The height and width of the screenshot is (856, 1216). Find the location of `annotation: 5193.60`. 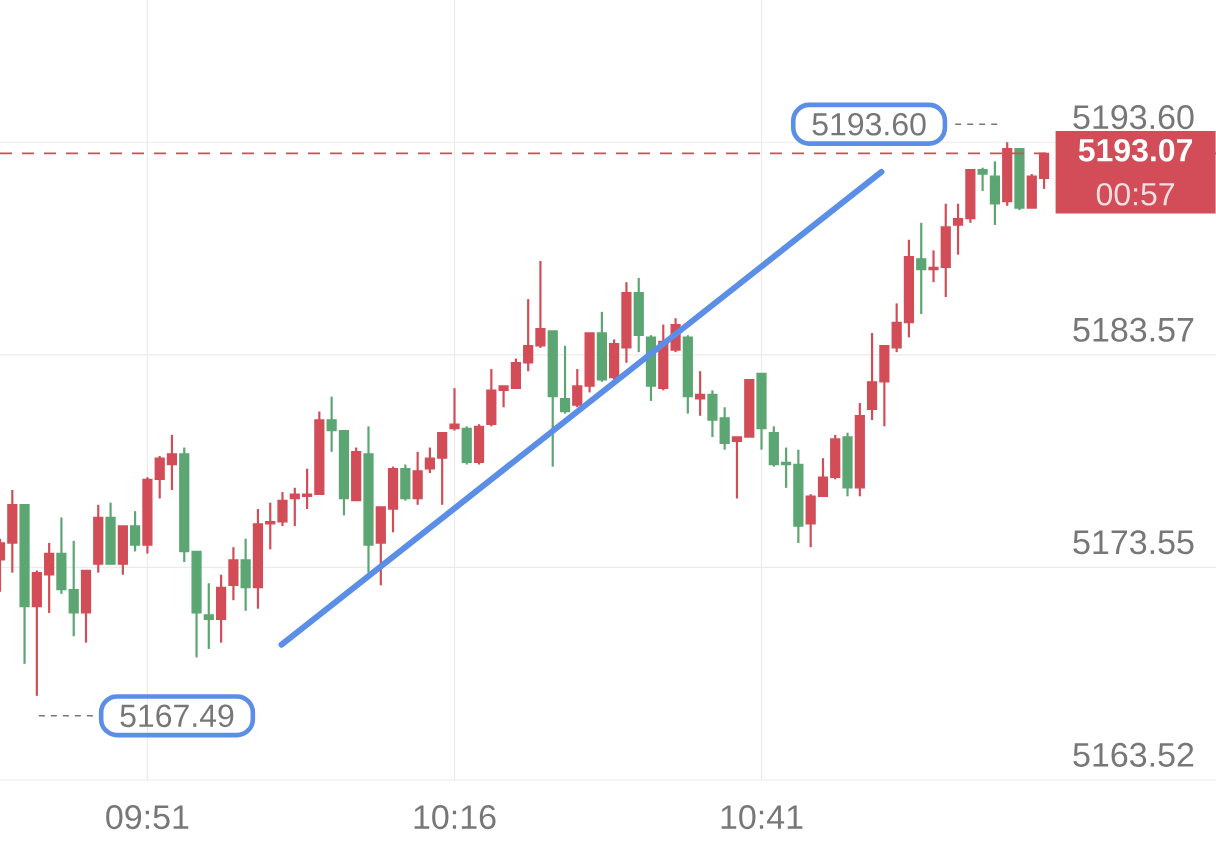

annotation: 5193.60 is located at coordinates (869, 124).